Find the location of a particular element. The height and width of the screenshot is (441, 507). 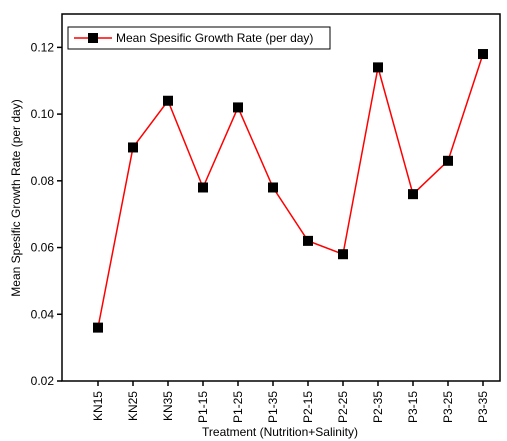

y-tick-label: 0.12 is located at coordinates (43, 47).